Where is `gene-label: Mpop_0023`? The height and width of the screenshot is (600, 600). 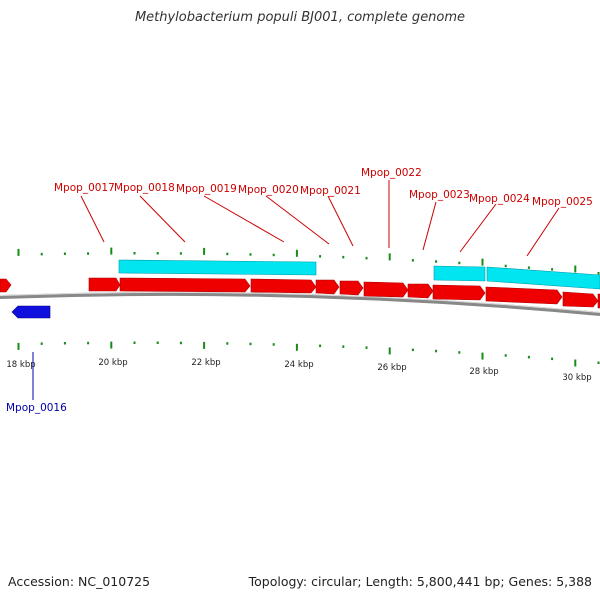 gene-label: Mpop_0023 is located at coordinates (439, 195).